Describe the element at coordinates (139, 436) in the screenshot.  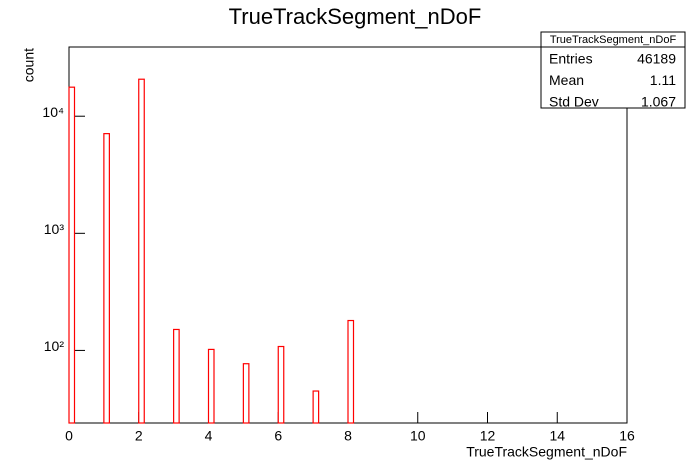
I see `x-tick-label: 2` at that location.